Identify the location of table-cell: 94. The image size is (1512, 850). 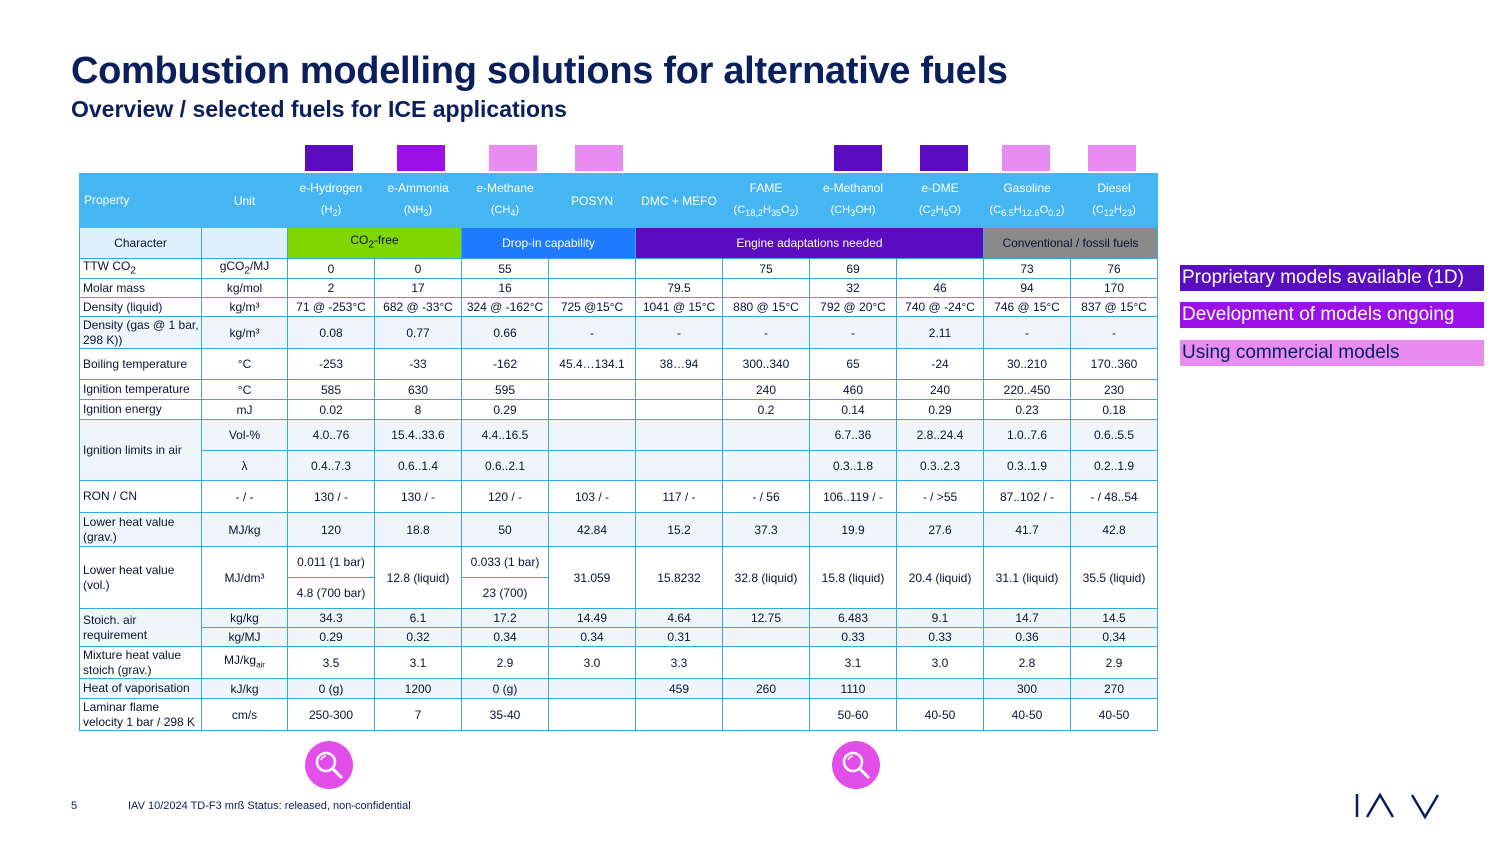
(1027, 288).